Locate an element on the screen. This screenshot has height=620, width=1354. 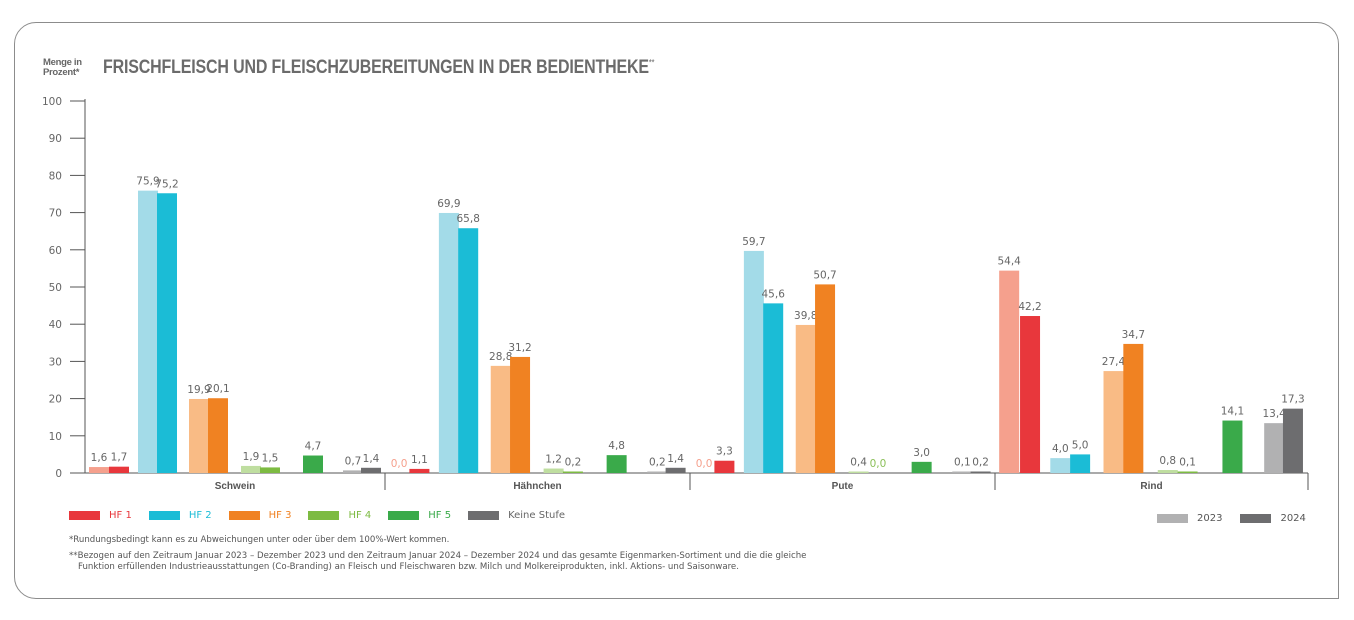
series-legend: HF 1 HF 2 HF 3 HF 4 HF 5 Keine Stufe is located at coordinates (325, 515).